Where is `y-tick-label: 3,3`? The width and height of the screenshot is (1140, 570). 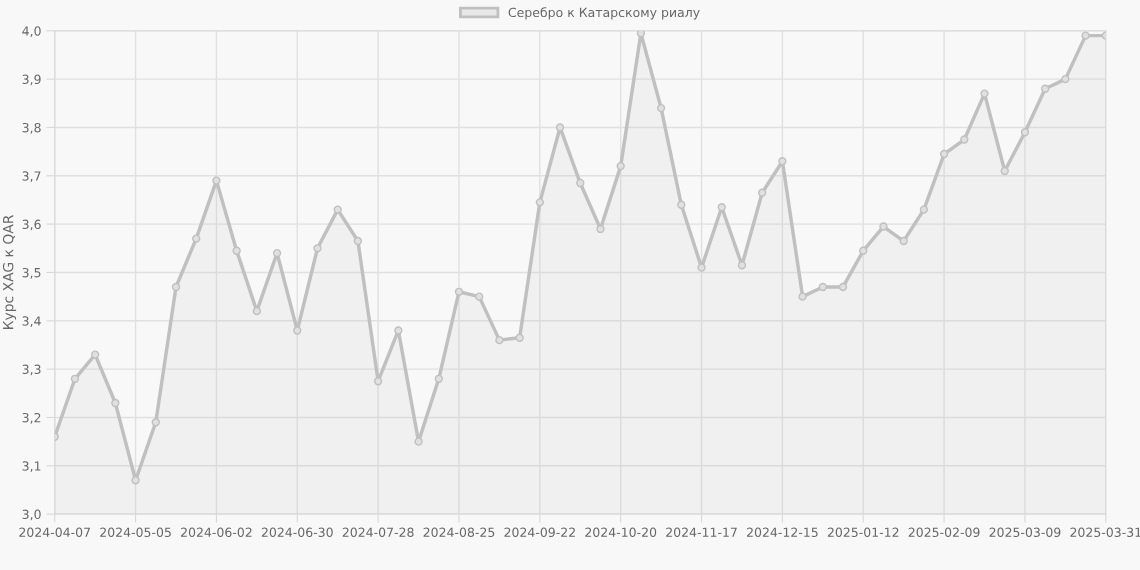
y-tick-label: 3,3 is located at coordinates (31, 370).